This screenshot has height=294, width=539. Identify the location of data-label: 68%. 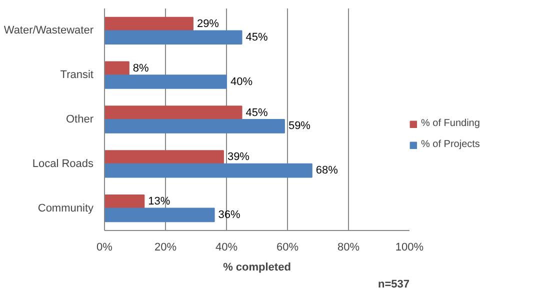
(327, 170).